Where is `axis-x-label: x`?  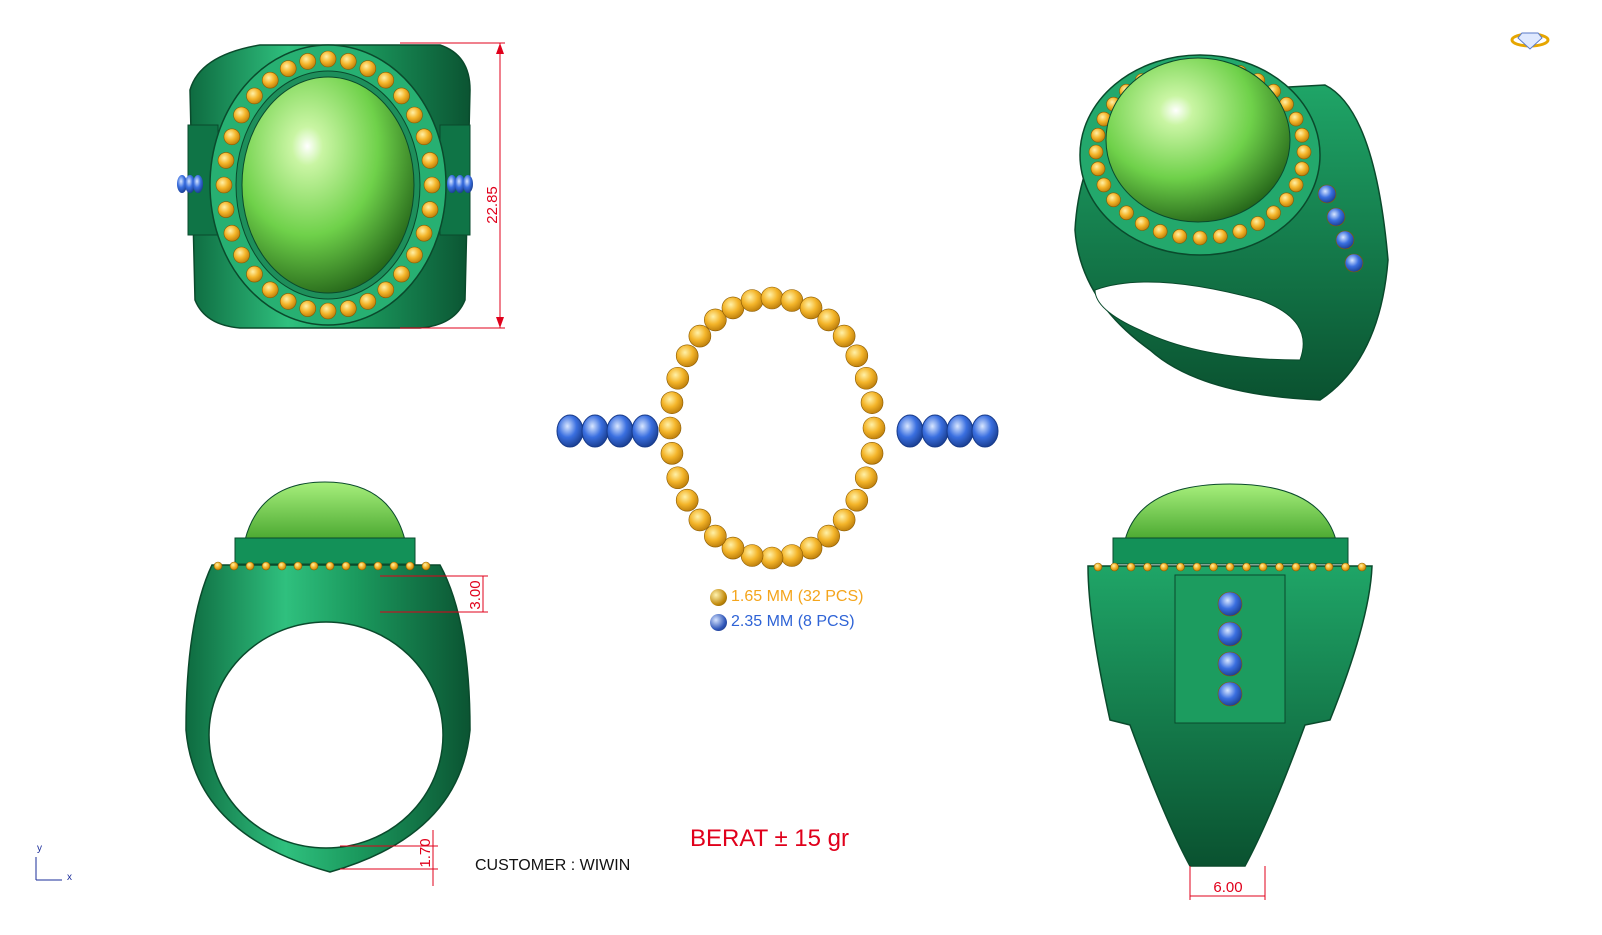
axis-x-label: x is located at coordinates (69, 877).